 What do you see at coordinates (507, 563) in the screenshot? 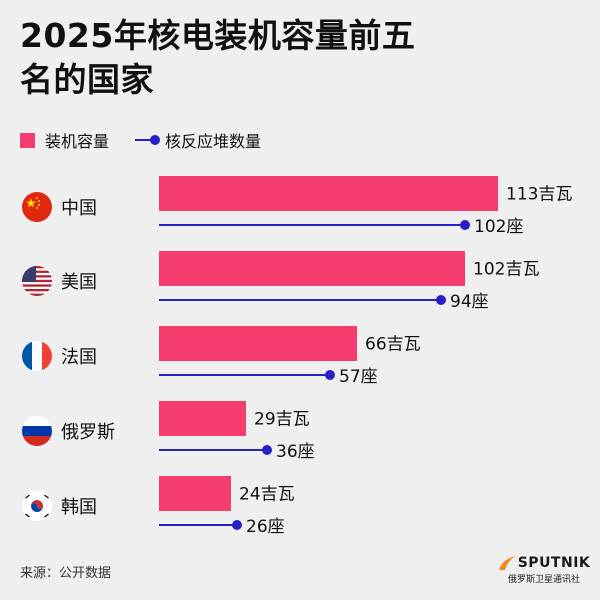
I see `sputnik-logo-icon` at bounding box center [507, 563].